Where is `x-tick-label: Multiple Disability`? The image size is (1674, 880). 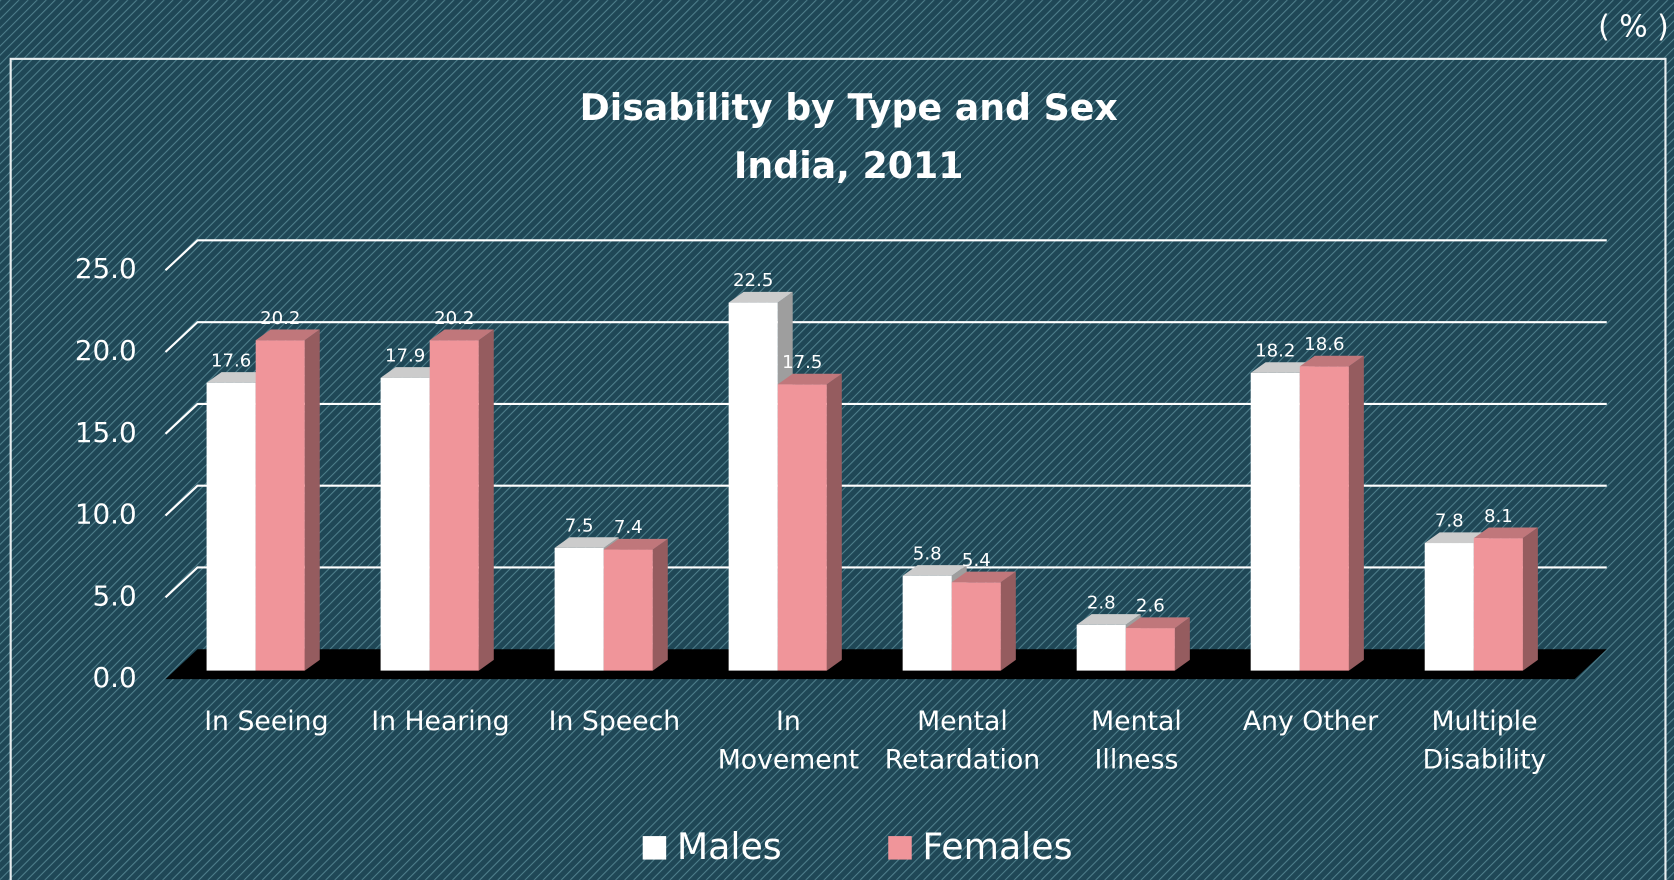 x-tick-label: Multiple Disability is located at coordinates (1485, 739).